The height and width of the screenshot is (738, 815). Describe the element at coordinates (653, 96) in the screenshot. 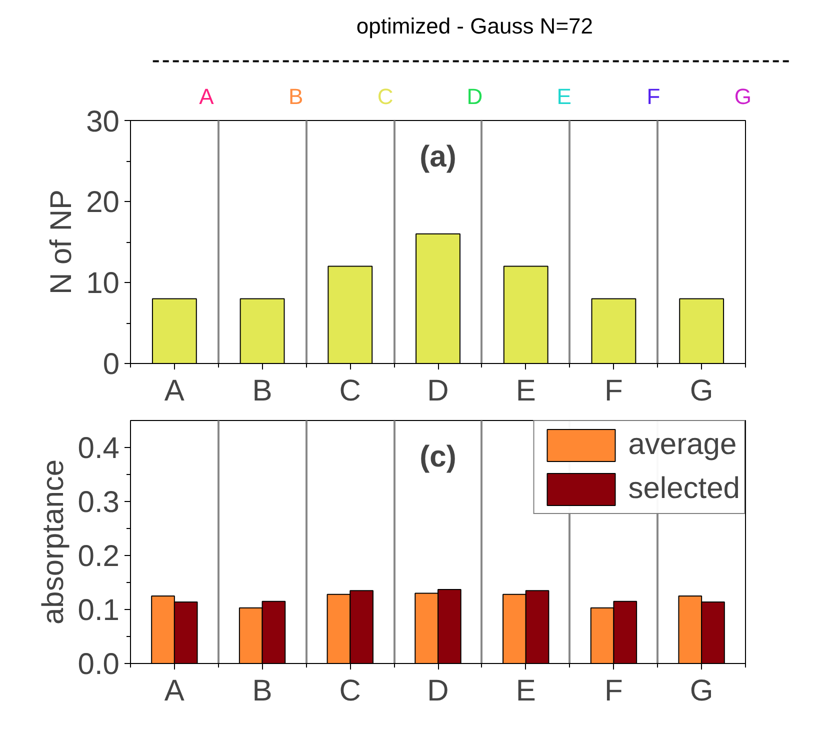

I see `category-label: F` at that location.